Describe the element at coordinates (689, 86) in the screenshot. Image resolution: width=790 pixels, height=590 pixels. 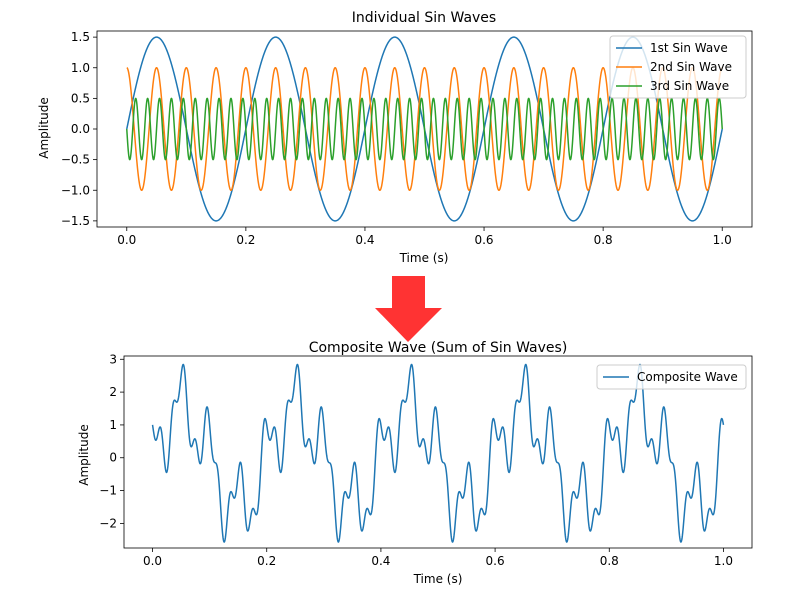
I see `legend-entry: 3rd Sin Wave` at that location.